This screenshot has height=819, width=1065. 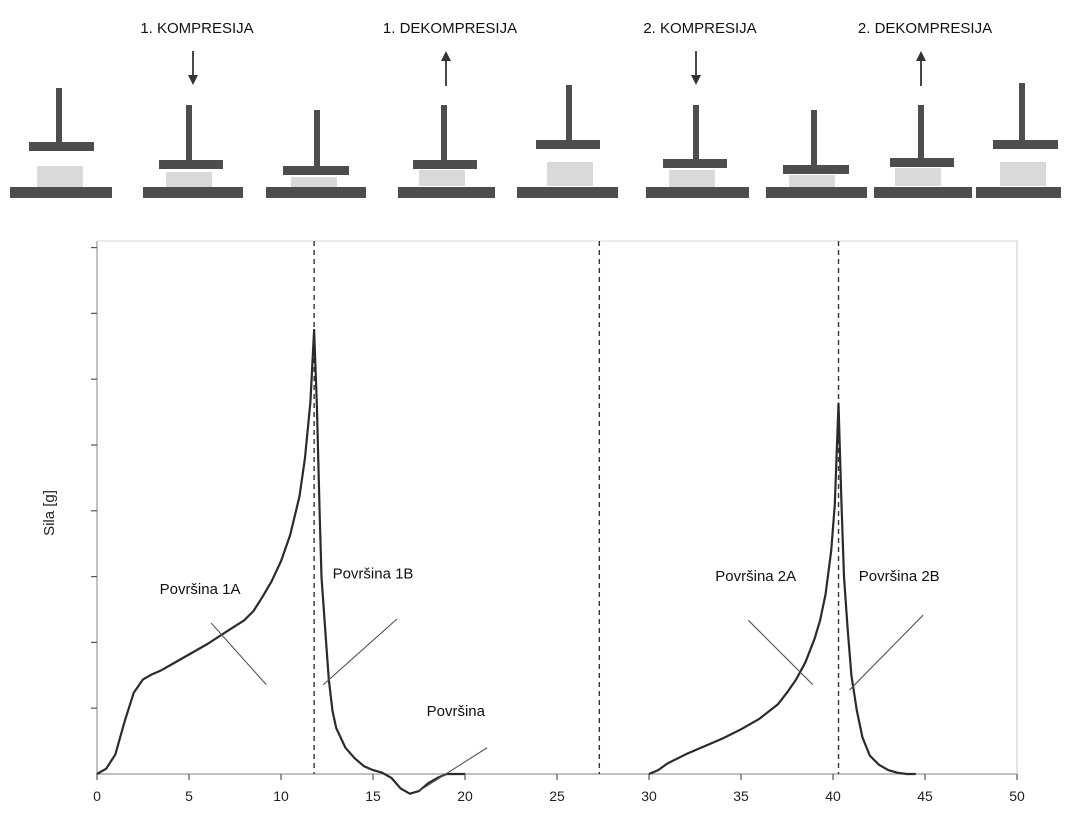 I want to click on x-tick-label: 15, so click(x=373, y=796).